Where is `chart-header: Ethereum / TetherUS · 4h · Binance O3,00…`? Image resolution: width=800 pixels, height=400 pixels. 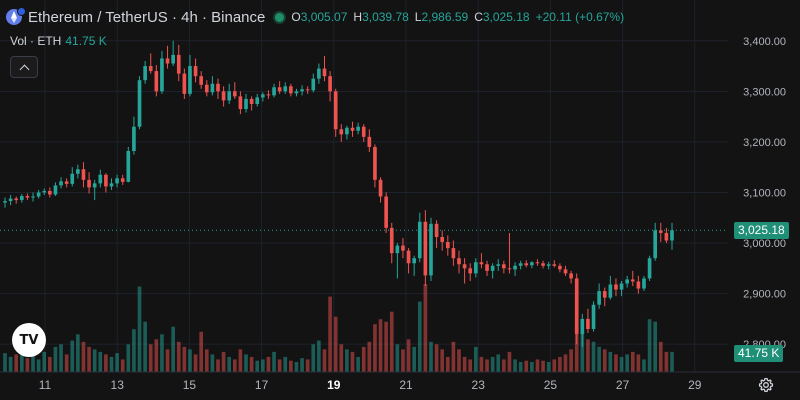
chart-header: Ethereum / TetherUS · 4h · Binance O3,00… is located at coordinates (315, 16).